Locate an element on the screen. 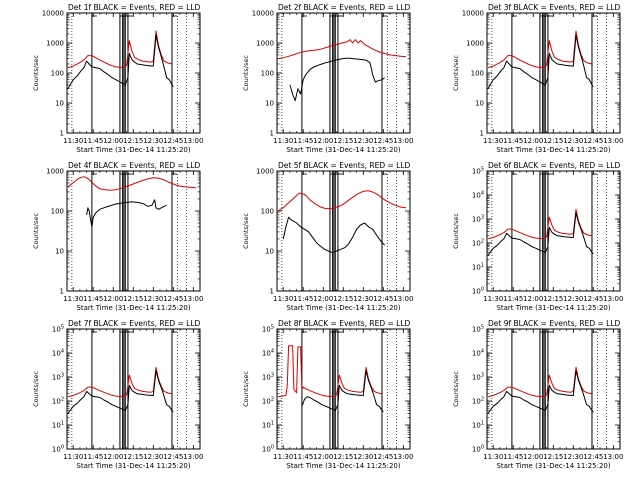 The height and width of the screenshot is (480, 640). panel-title: Det 8f BLACK = Events, RED = LLD is located at coordinates (344, 323).